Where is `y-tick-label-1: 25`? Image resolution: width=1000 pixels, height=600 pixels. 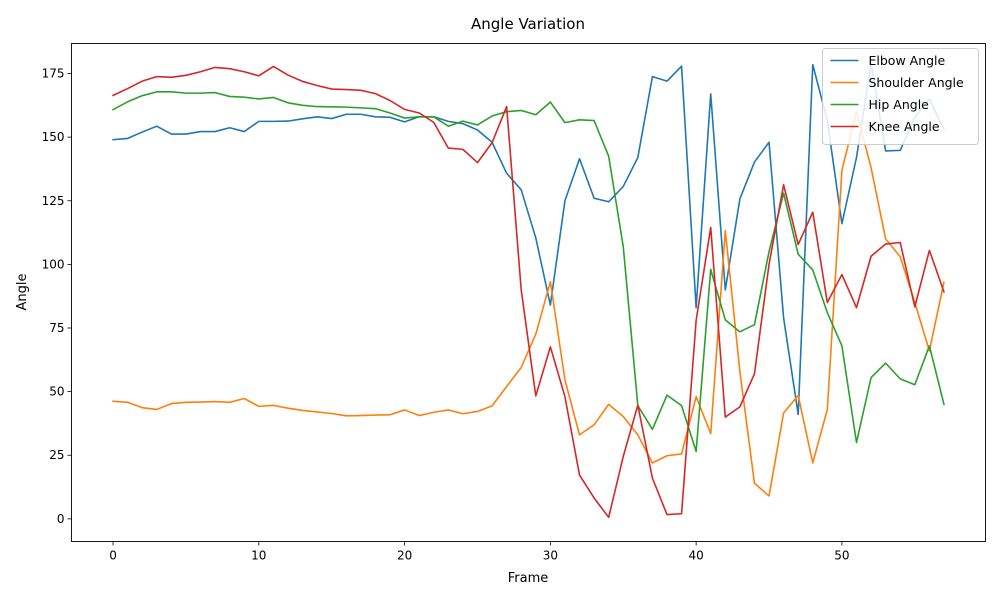 y-tick-label-1: 25 is located at coordinates (56, 455).